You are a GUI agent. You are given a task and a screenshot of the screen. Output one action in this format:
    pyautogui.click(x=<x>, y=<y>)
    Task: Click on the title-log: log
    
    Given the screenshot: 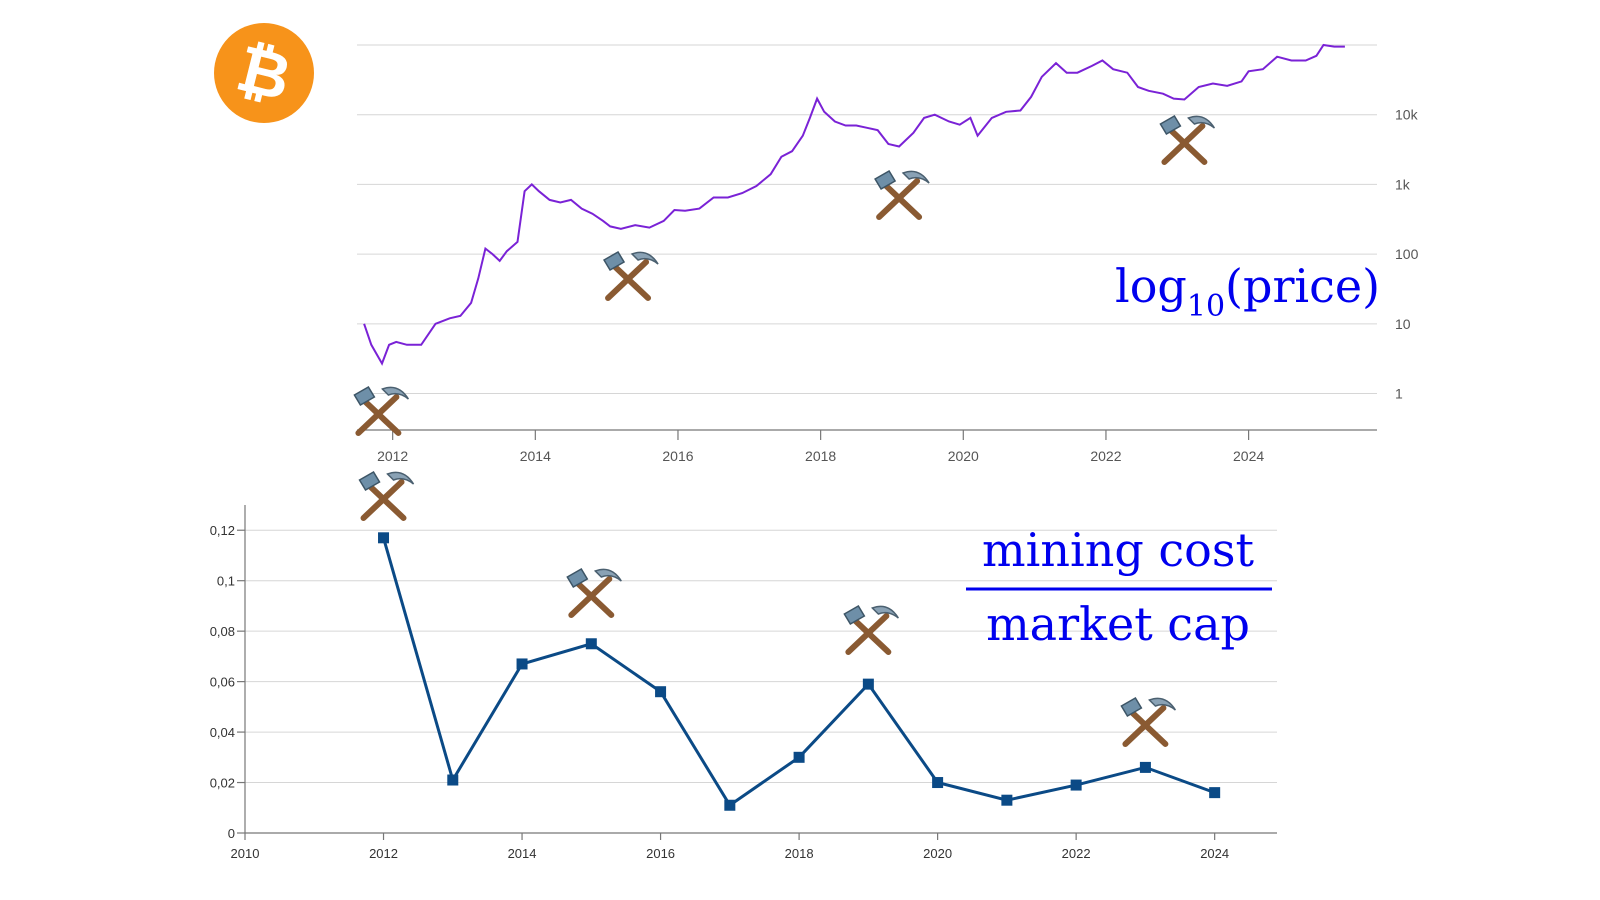 What is the action you would take?
    pyautogui.click(x=1151, y=286)
    